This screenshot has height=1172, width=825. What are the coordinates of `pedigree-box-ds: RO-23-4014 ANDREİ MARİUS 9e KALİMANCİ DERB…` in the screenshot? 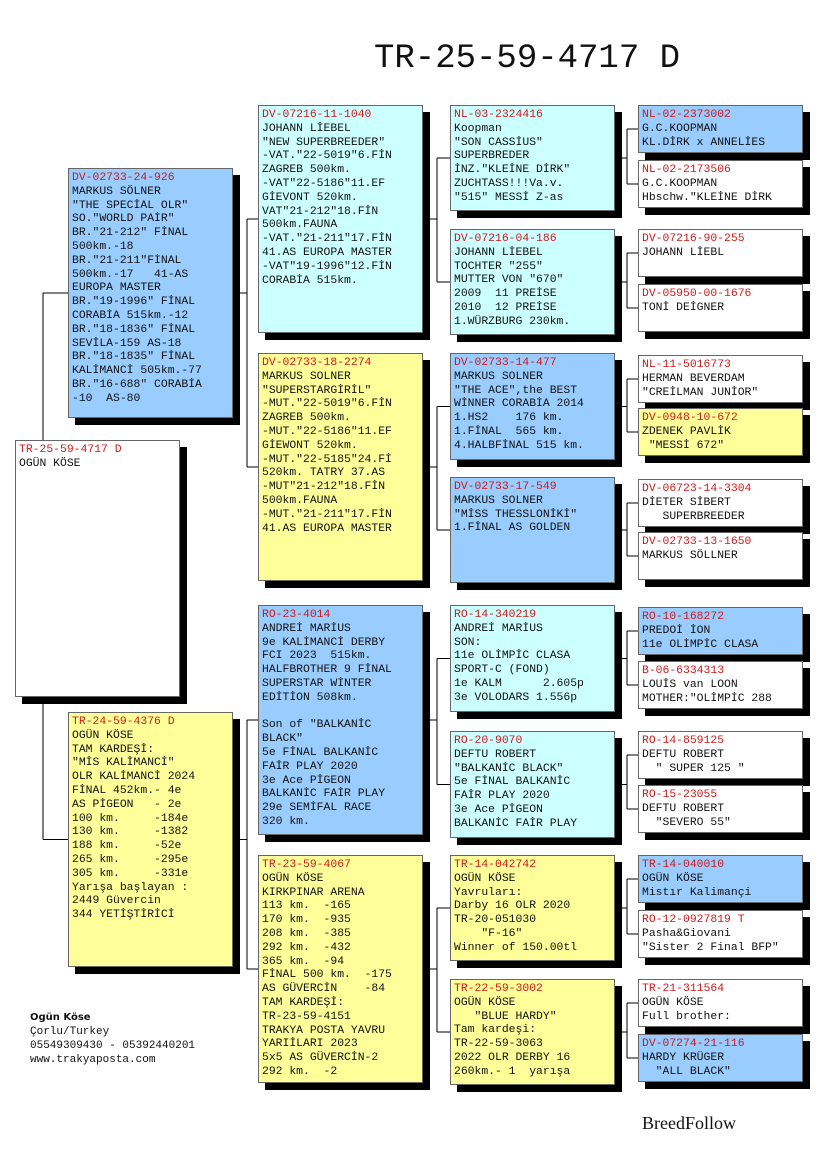 It's located at (340, 720).